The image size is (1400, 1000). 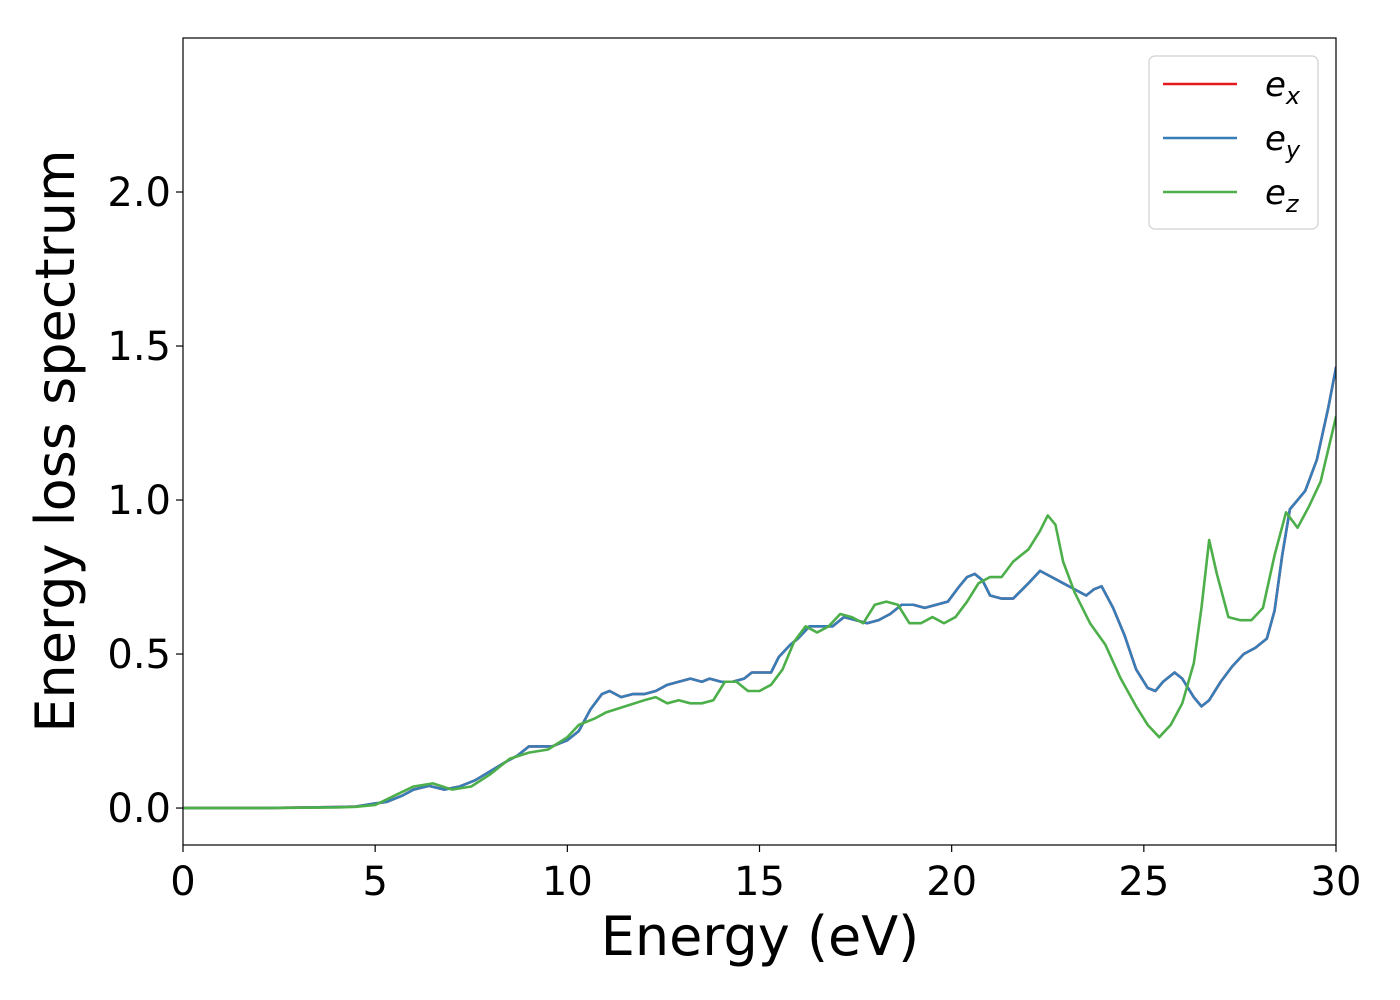 I want to click on x-axis-ticks: 0 5 10 15 20 25 30, so click(x=765, y=875).